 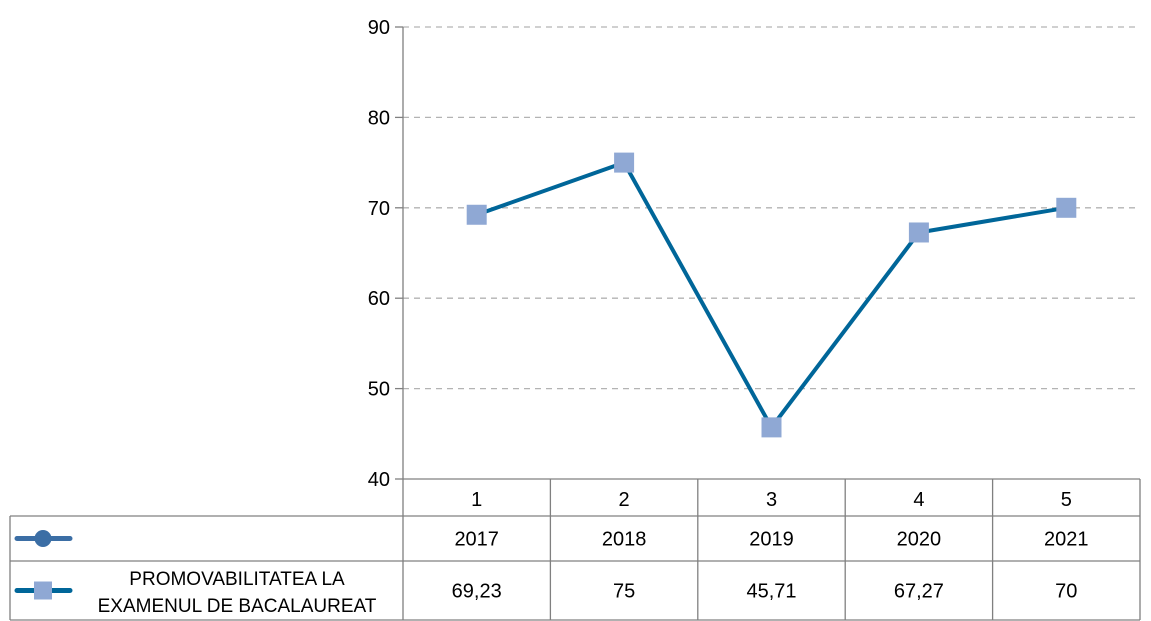 I want to click on x-category-label: 2, so click(x=624, y=500).